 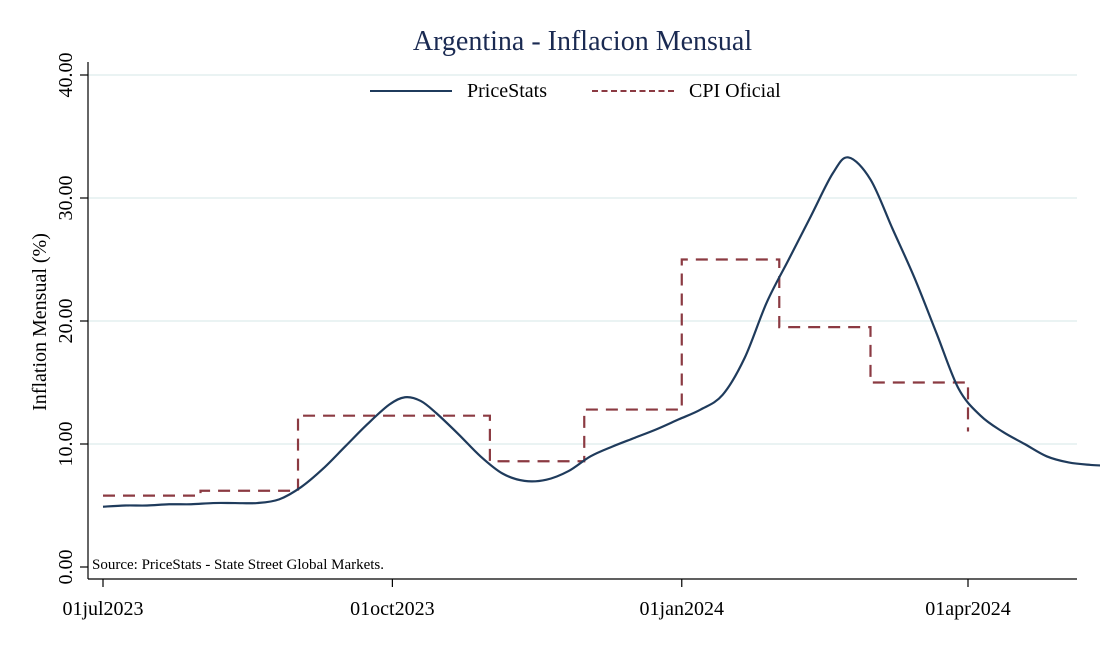 What do you see at coordinates (392, 609) in the screenshot?
I see `x-tick-label: 01oct2023` at bounding box center [392, 609].